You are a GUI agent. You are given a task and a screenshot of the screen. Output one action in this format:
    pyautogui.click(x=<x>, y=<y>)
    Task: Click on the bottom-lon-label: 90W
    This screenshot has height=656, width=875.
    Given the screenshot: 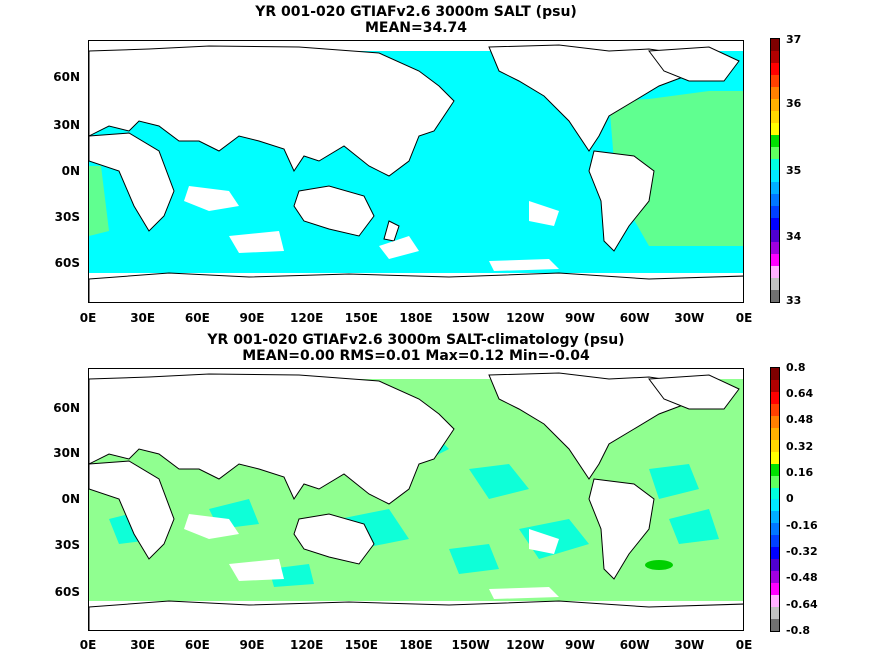 What is the action you would take?
    pyautogui.click(x=580, y=645)
    